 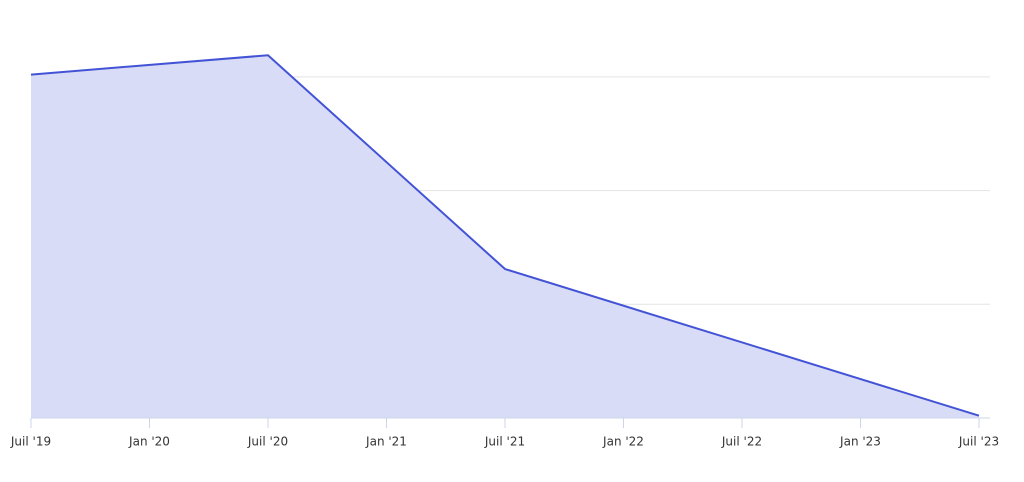 What do you see at coordinates (741, 442) in the screenshot?
I see `x-tick-label: Juil '22` at bounding box center [741, 442].